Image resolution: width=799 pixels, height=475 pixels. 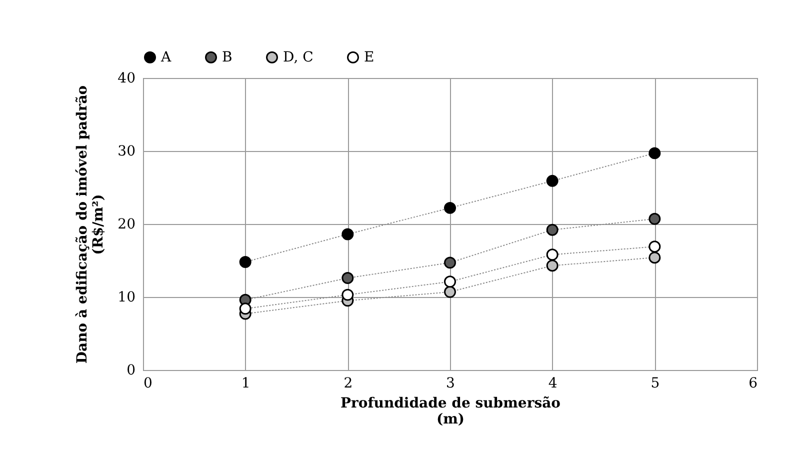 I want to click on x-tick-label: 4, so click(x=553, y=384).